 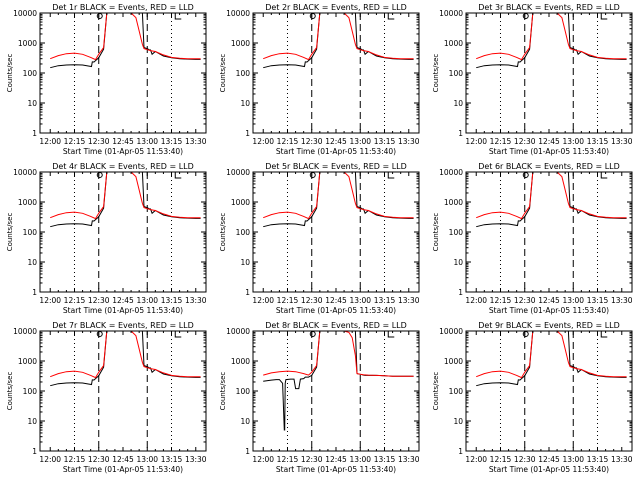 What do you see at coordinates (123, 166) in the screenshot?
I see `panel-title: Det 4r BLACK = Events, RED = LLD` at bounding box center [123, 166].